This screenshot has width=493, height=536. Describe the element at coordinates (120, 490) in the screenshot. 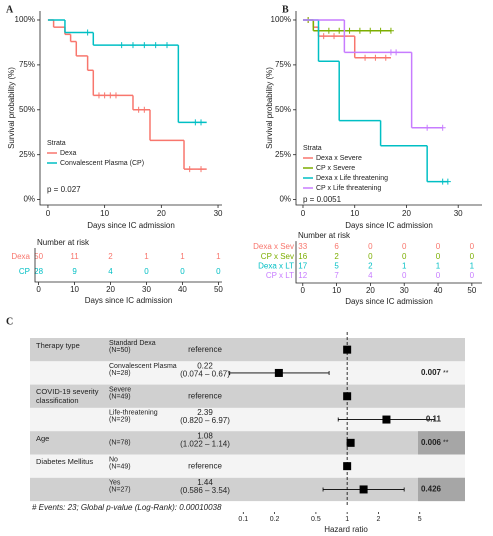

I see `n-label: (N=27)` at that location.